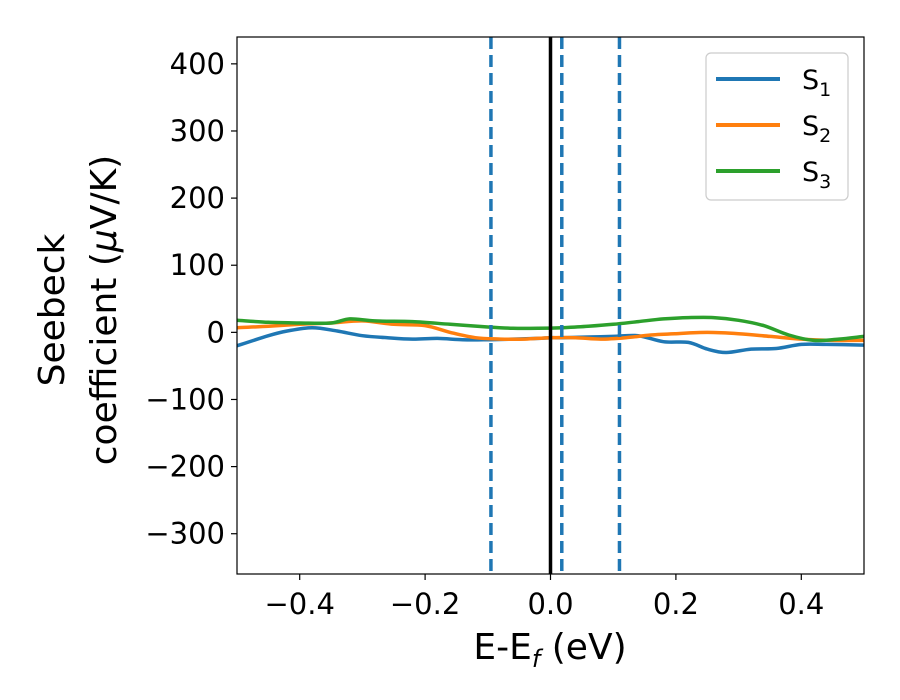 The image size is (900, 700). Describe the element at coordinates (197, 198) in the screenshot. I see `y-tick-label: 200` at that location.